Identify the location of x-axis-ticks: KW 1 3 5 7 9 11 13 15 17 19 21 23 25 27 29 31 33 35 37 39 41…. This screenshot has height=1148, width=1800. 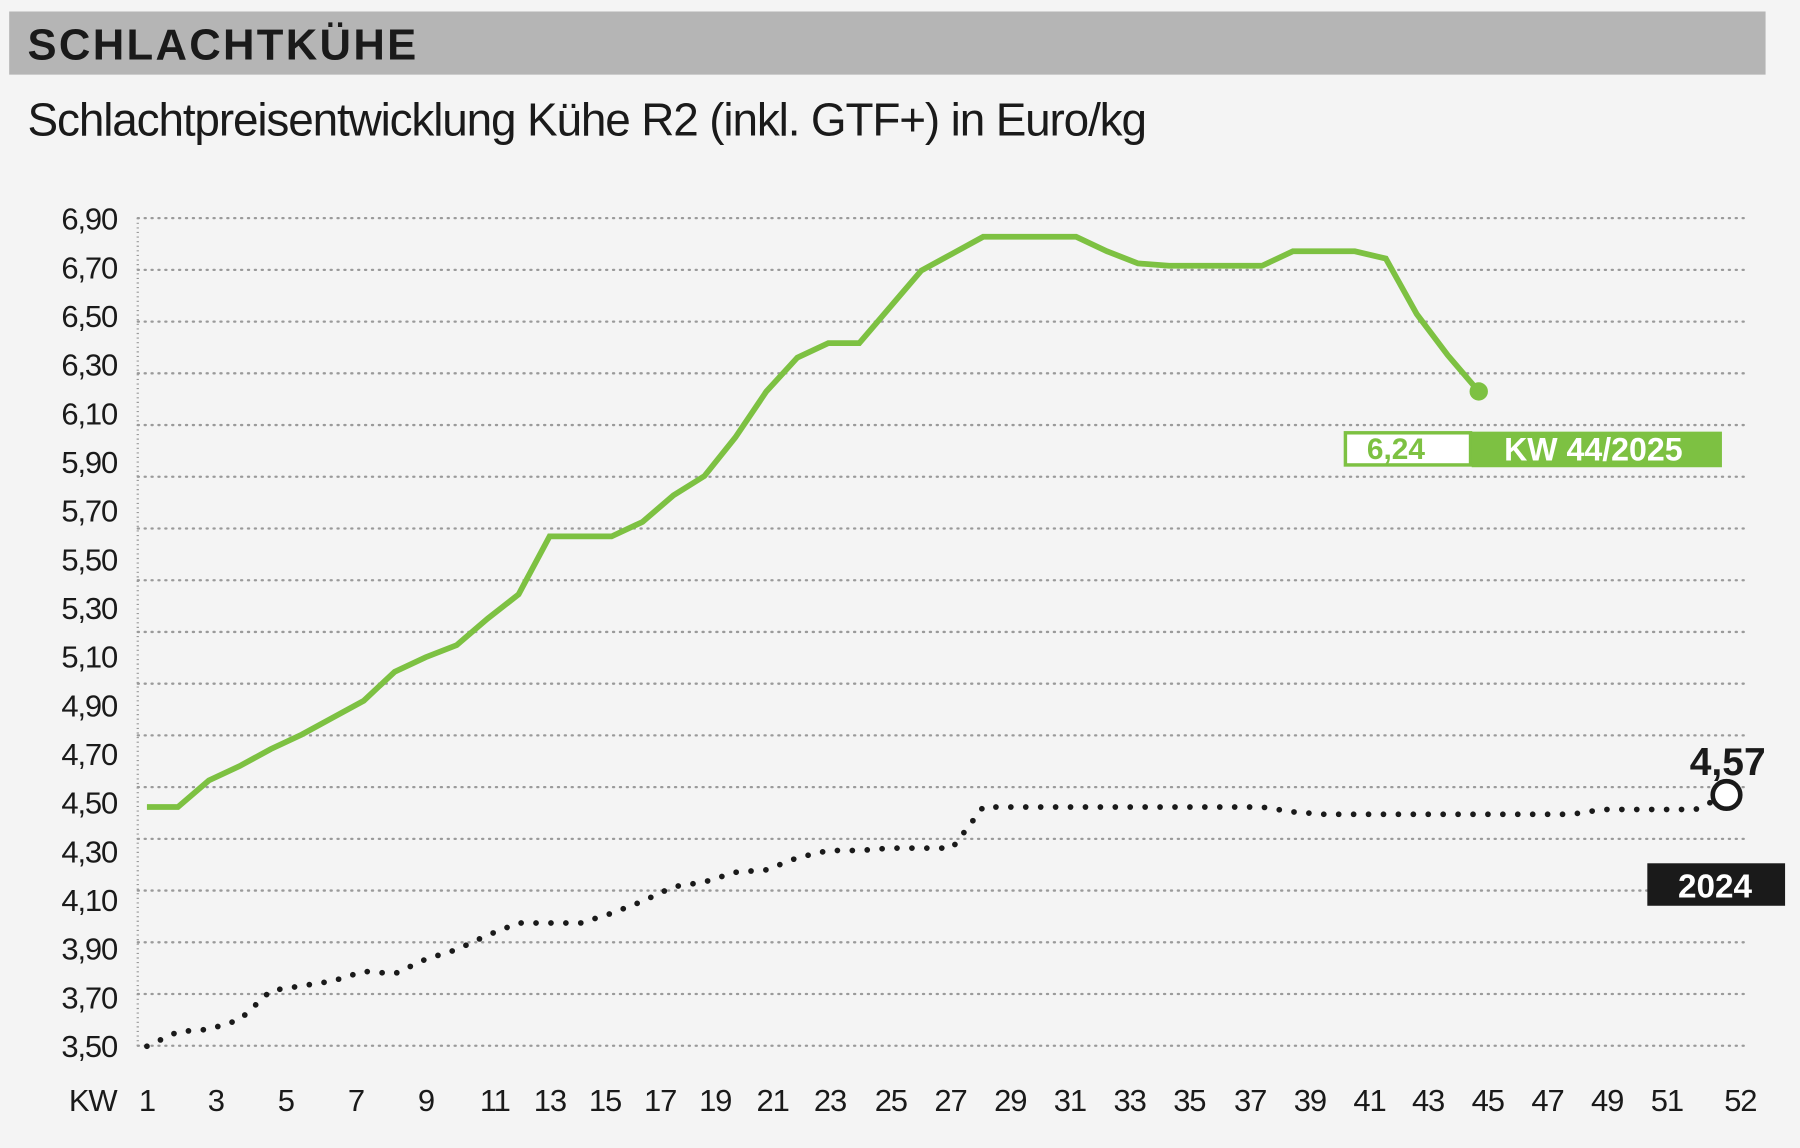
(913, 1100).